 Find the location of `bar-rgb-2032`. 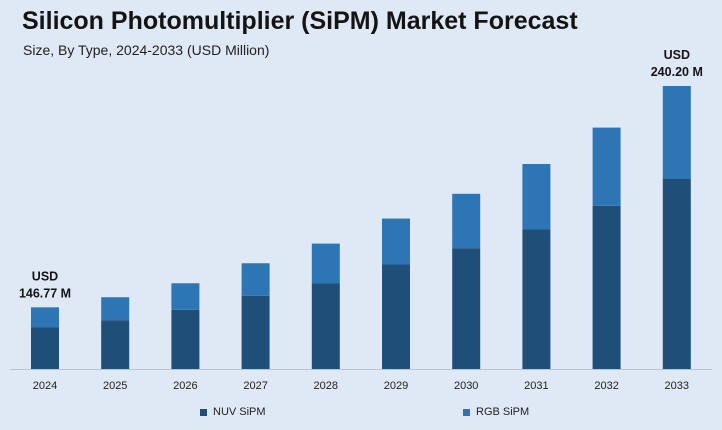

bar-rgb-2032 is located at coordinates (606, 166).